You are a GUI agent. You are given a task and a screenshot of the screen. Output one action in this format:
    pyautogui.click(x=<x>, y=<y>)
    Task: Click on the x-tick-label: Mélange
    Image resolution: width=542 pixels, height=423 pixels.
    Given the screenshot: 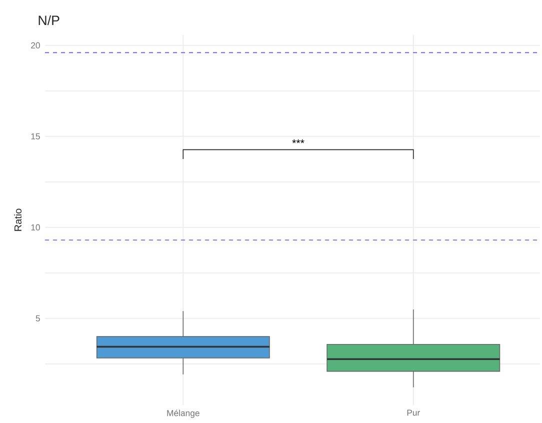 What is the action you would take?
    pyautogui.click(x=183, y=414)
    